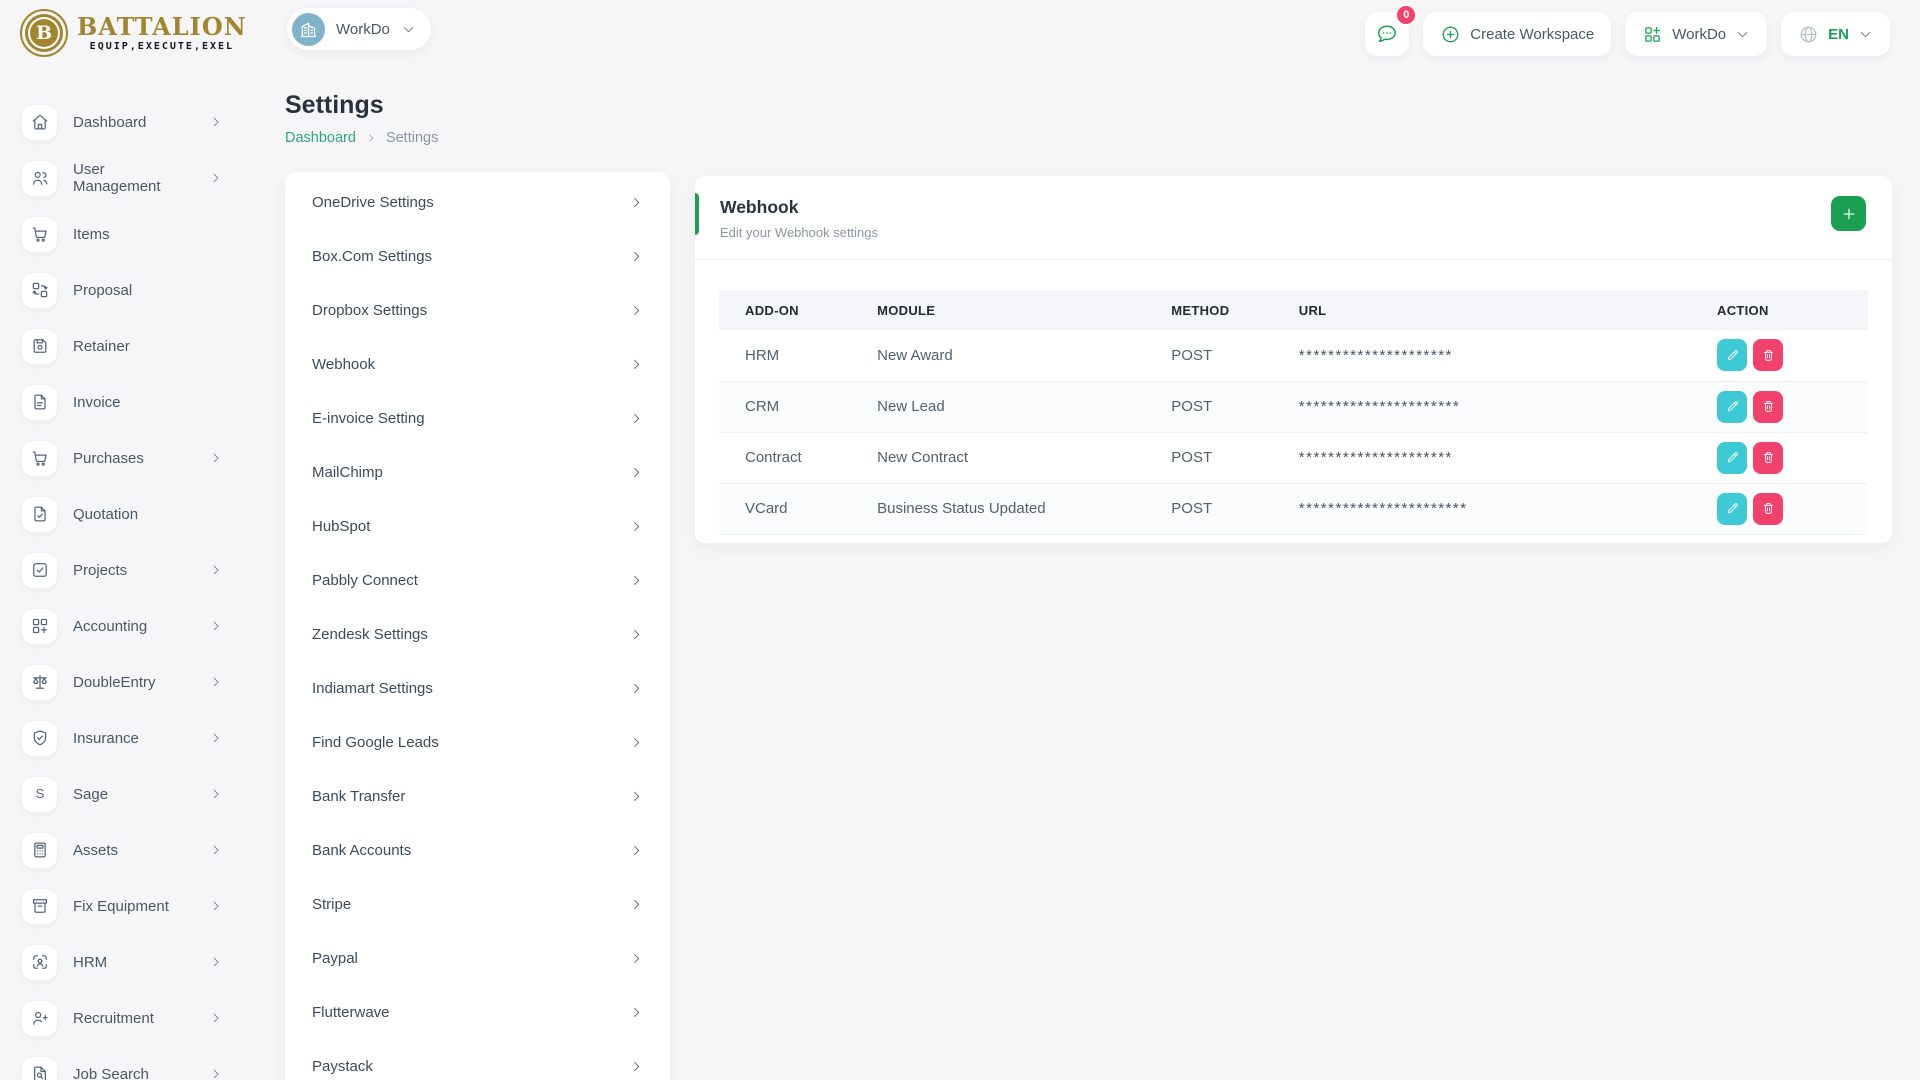 The height and width of the screenshot is (1080, 1920). What do you see at coordinates (125, 122) in the screenshot?
I see `sidebar-item-dashboard: Dashboard` at bounding box center [125, 122].